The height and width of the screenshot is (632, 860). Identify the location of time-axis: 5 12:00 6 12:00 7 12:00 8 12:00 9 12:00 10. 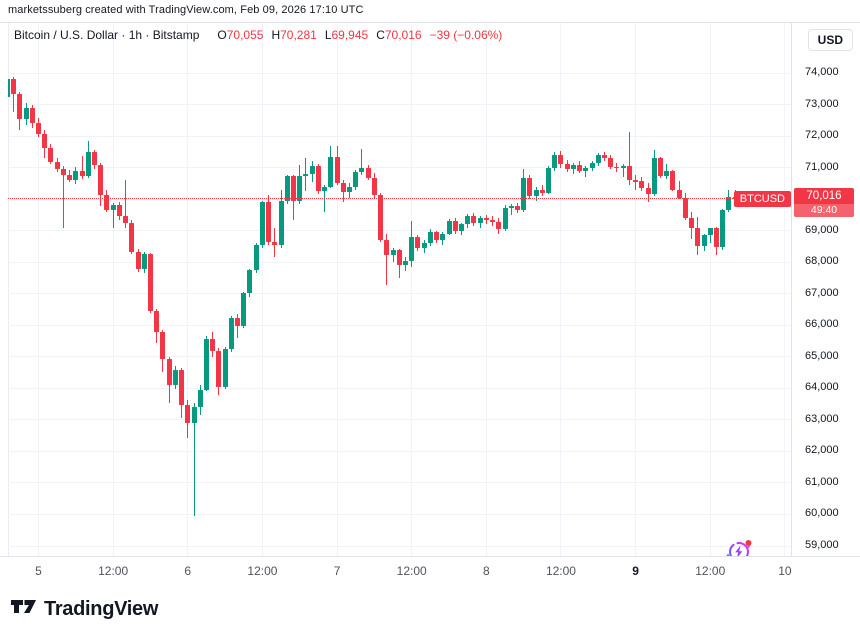
(430, 572).